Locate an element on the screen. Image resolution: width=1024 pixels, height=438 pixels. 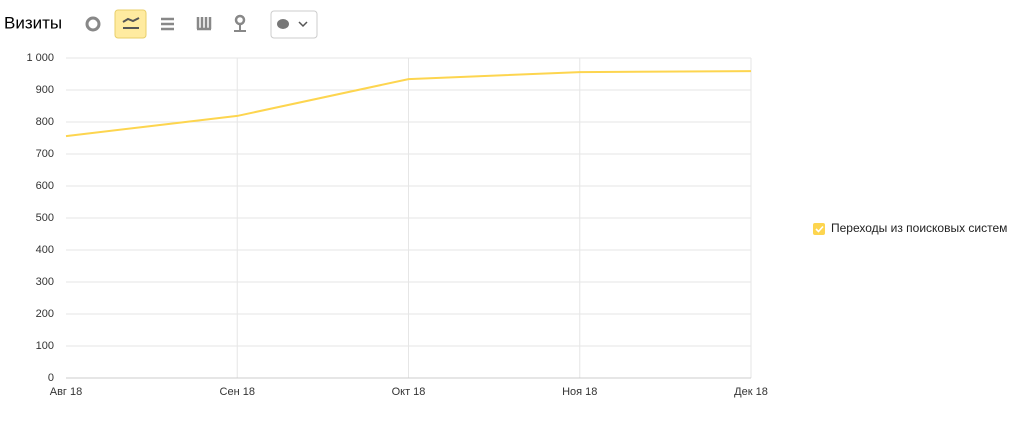
y-tick-label: 700 is located at coordinates (45, 154).